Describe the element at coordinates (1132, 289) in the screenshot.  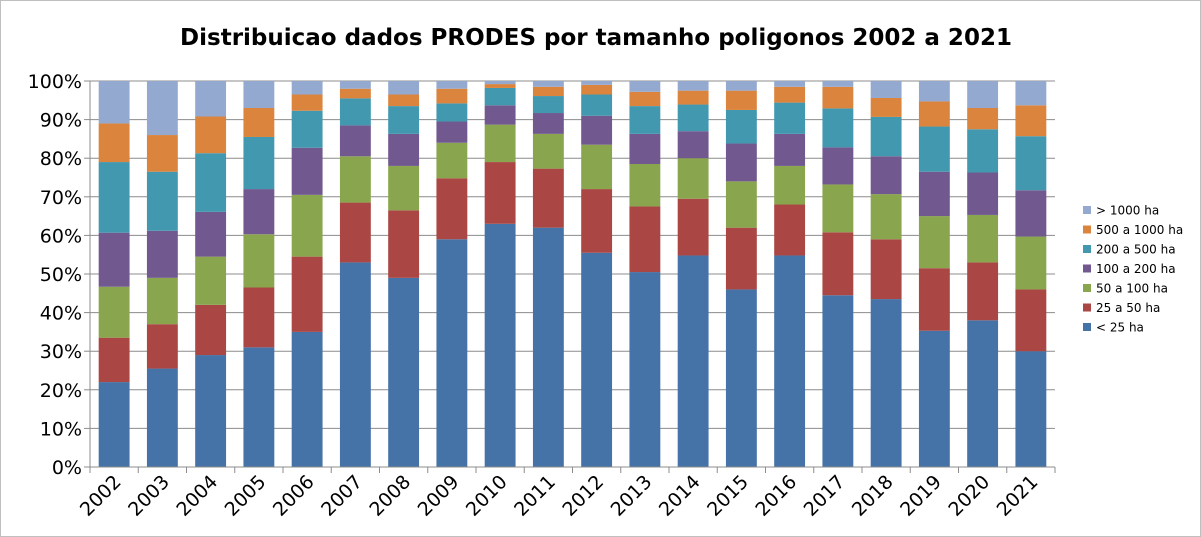
I see `legend-label: 50 a 100 ha` at that location.